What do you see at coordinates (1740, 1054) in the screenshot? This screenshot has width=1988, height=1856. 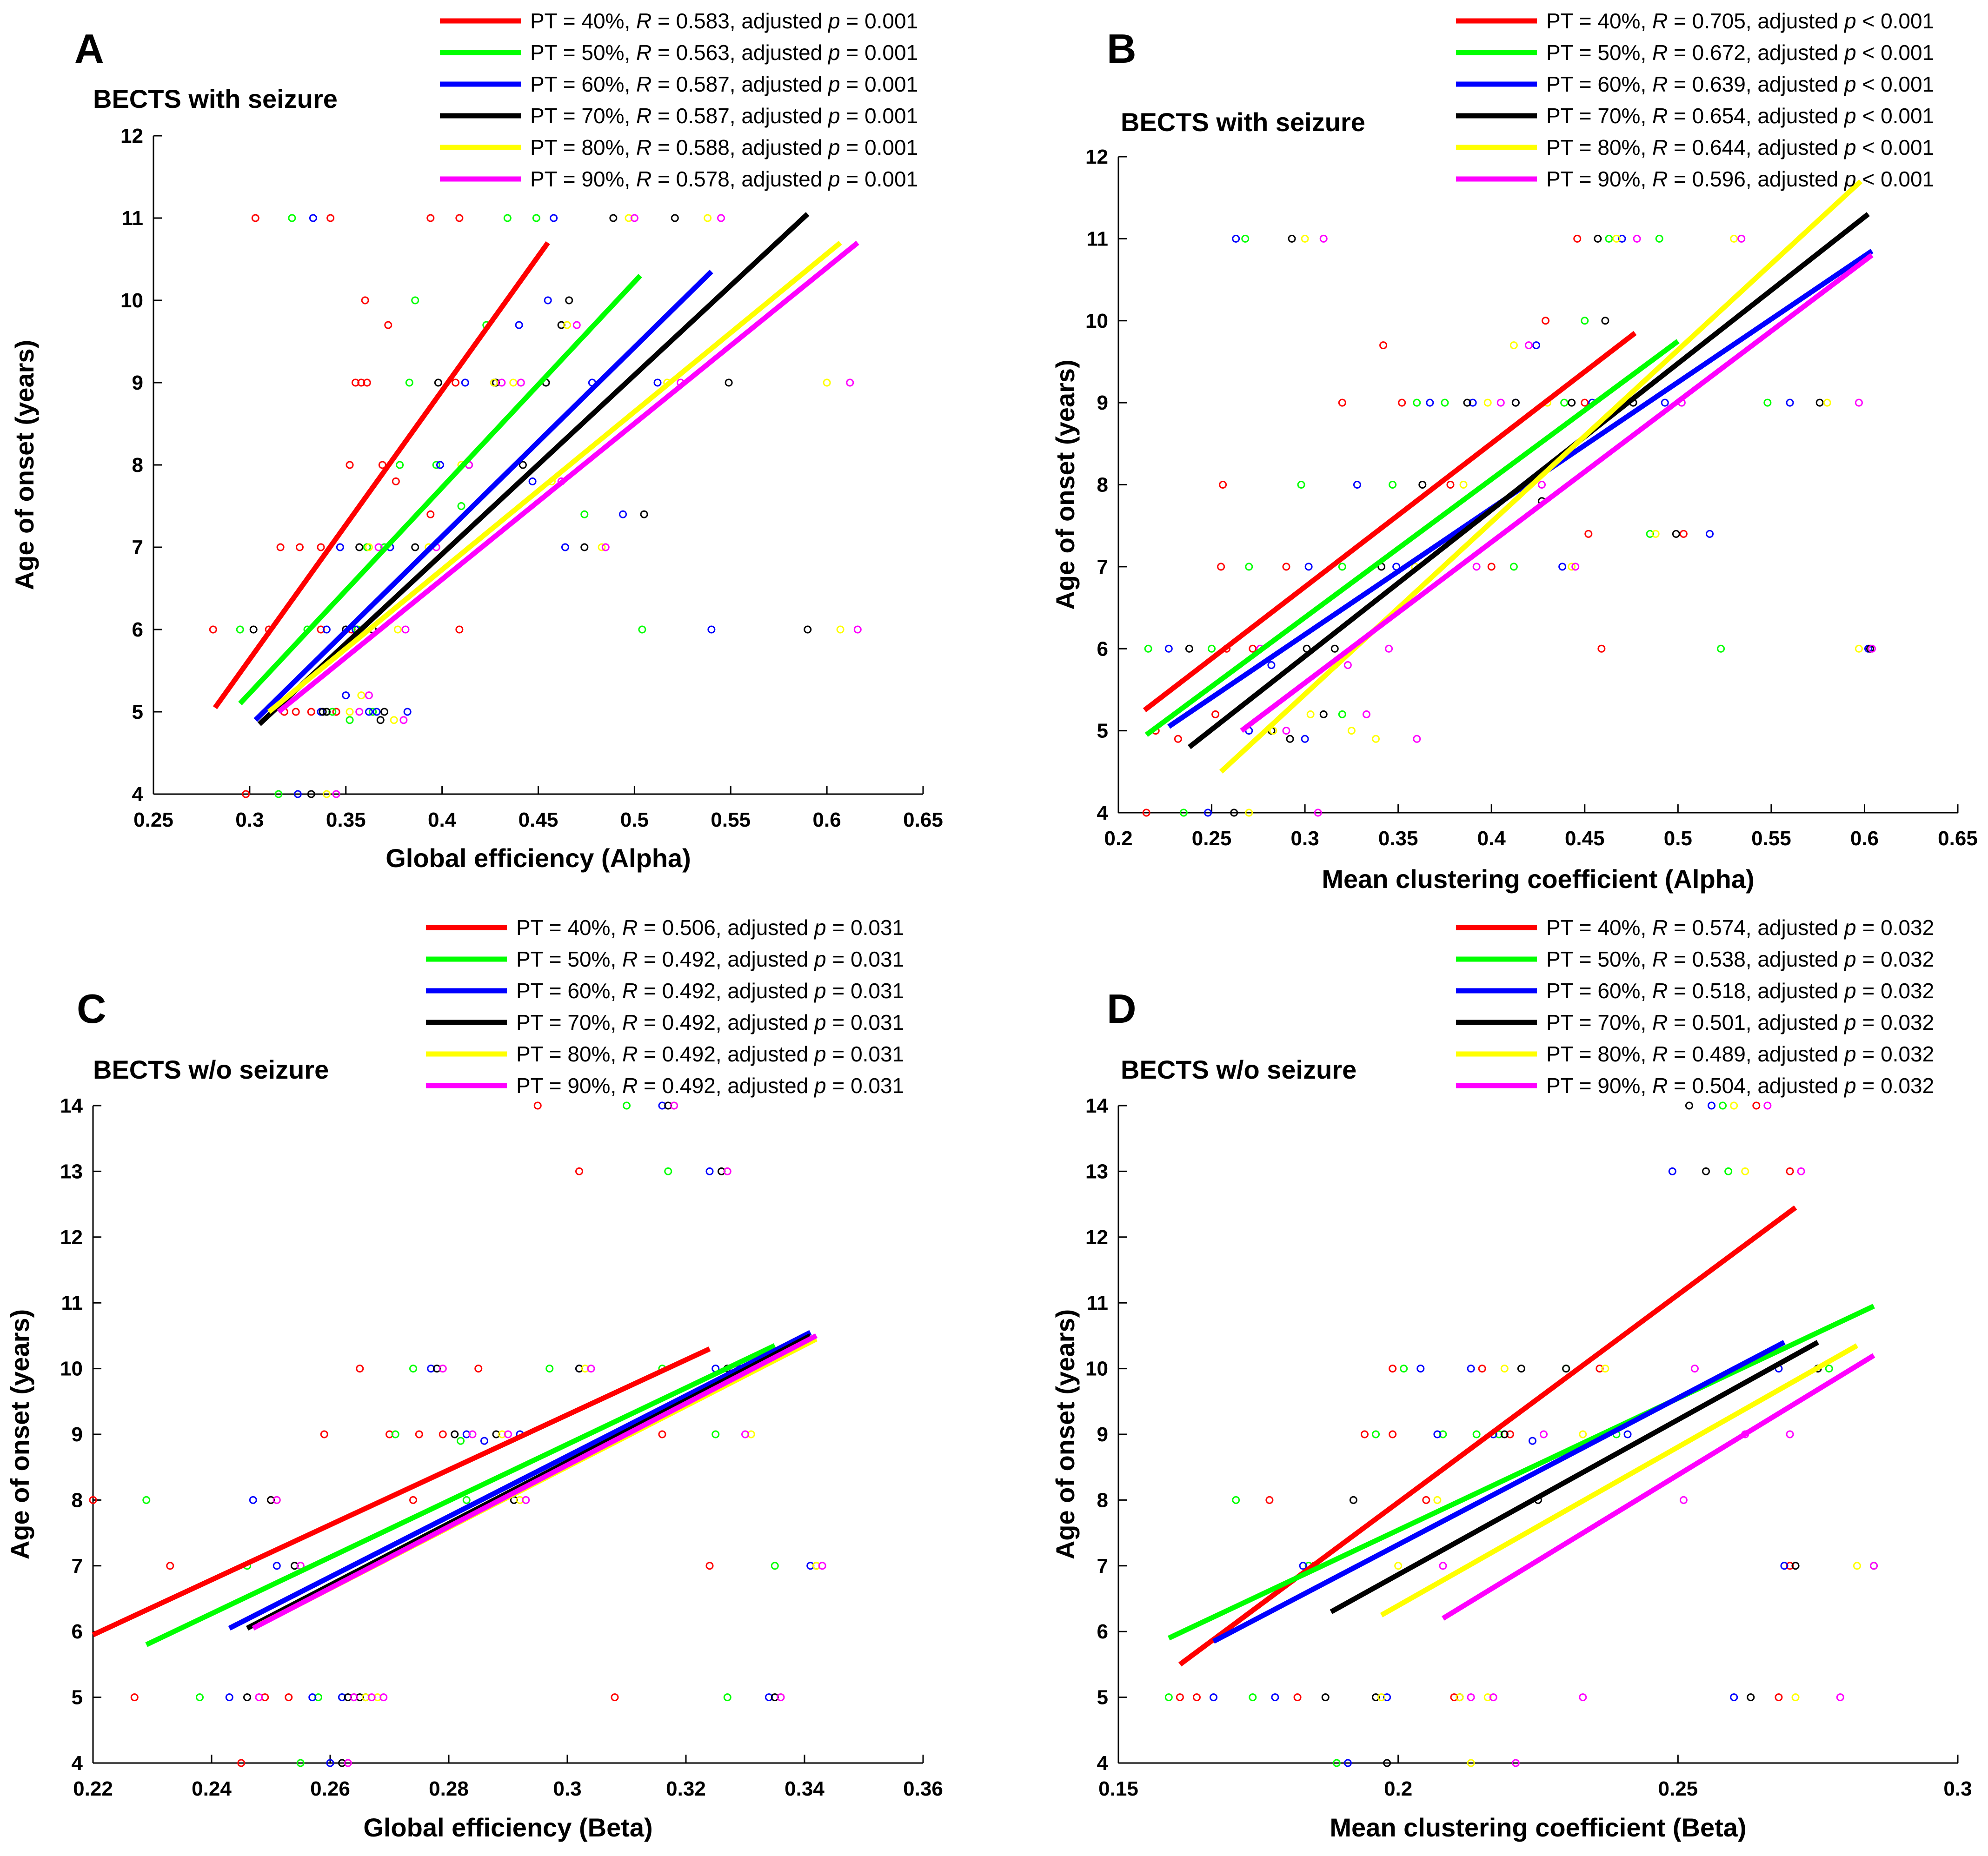 I see `legend-entry: PT = 80%, R = 0.489, adjusted p = 0.032` at bounding box center [1740, 1054].